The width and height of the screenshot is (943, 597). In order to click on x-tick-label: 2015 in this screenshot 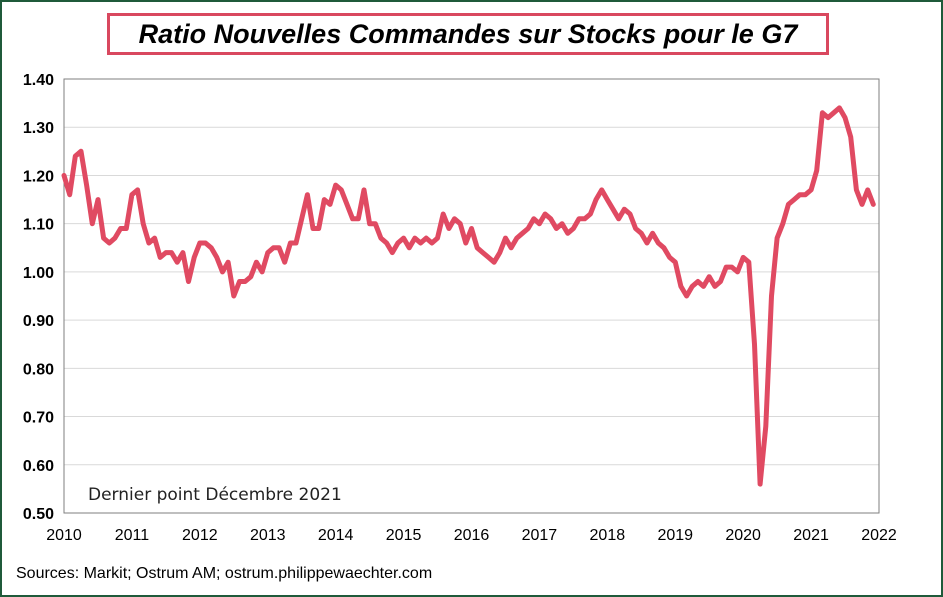, I will do `click(404, 535)`.